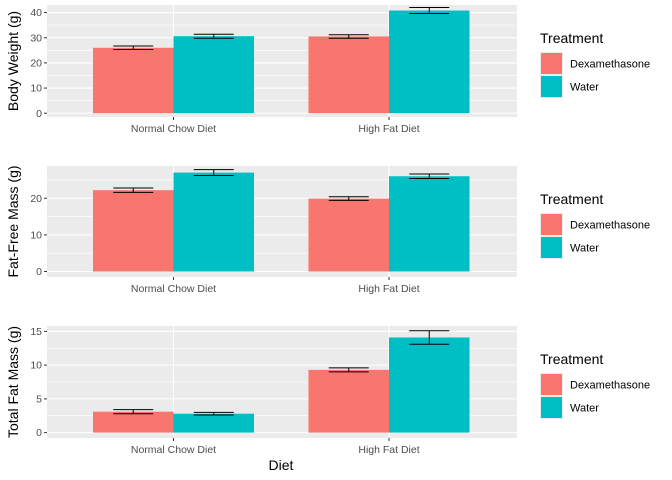 This screenshot has width=672, height=480. Describe the element at coordinates (36, 38) in the screenshot. I see `y-tick-label: 30` at that location.